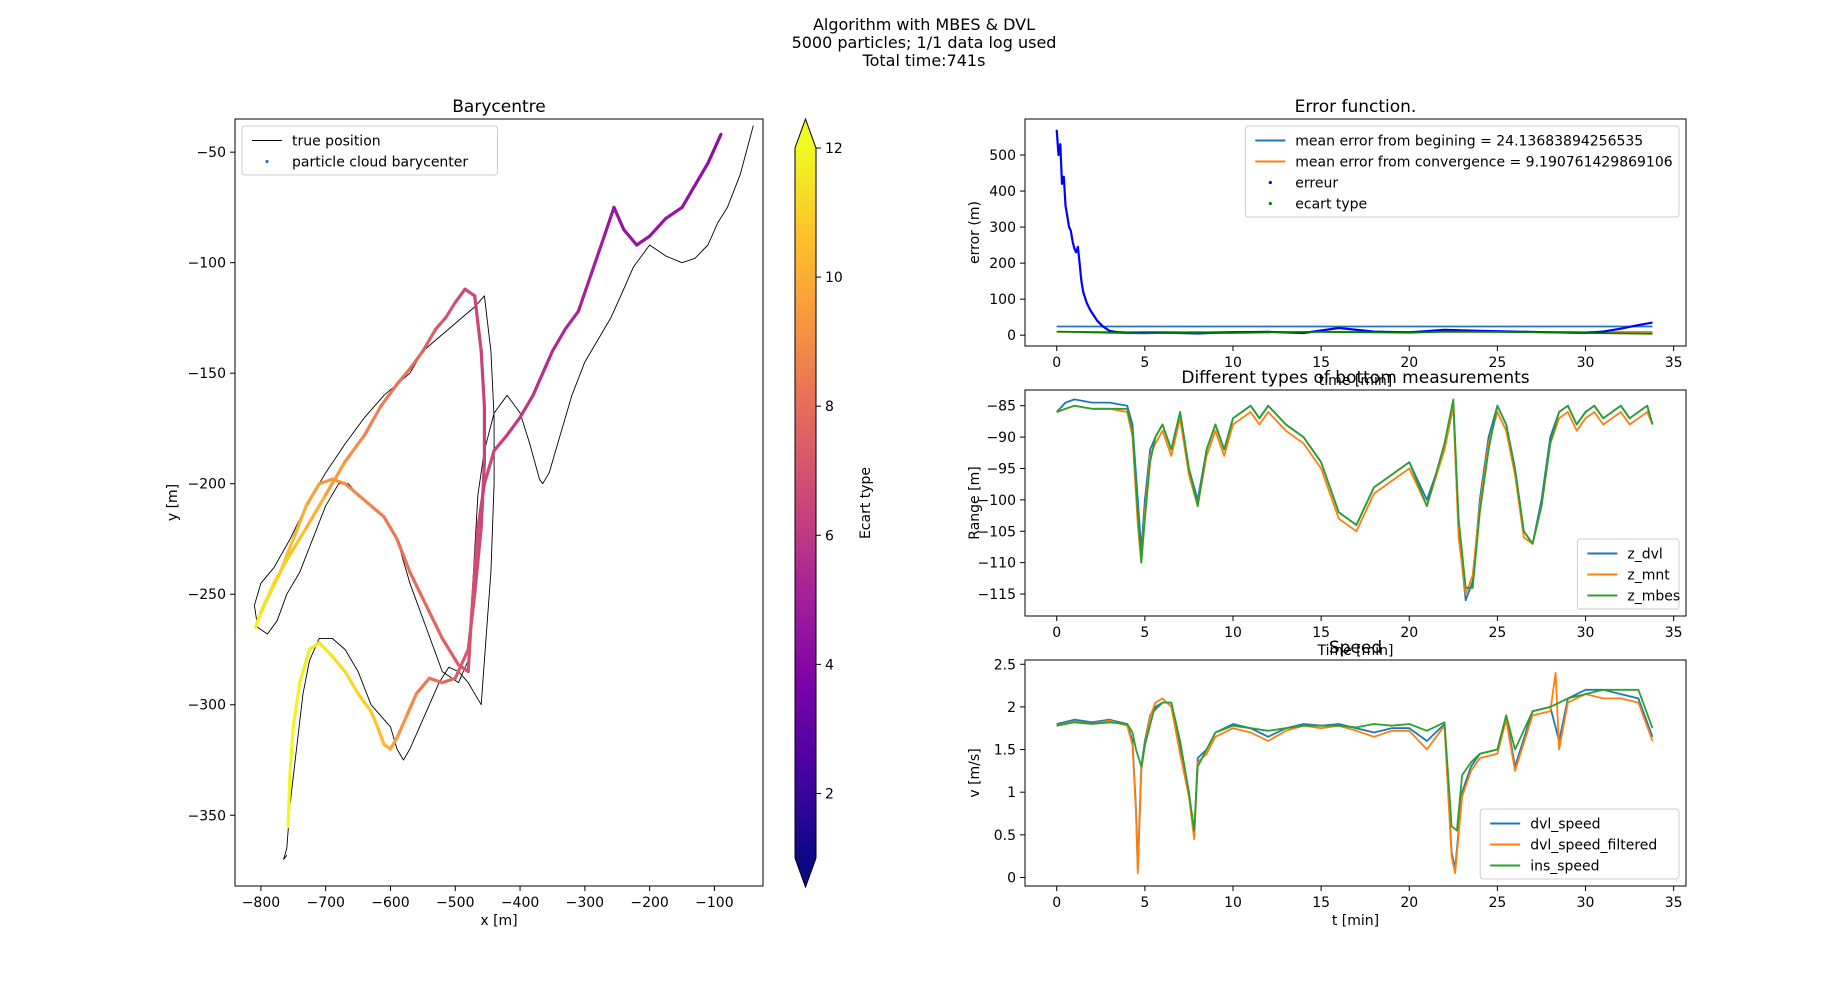 The width and height of the screenshot is (1848, 982). I want to click on series-z-mbes, so click(1355, 493).